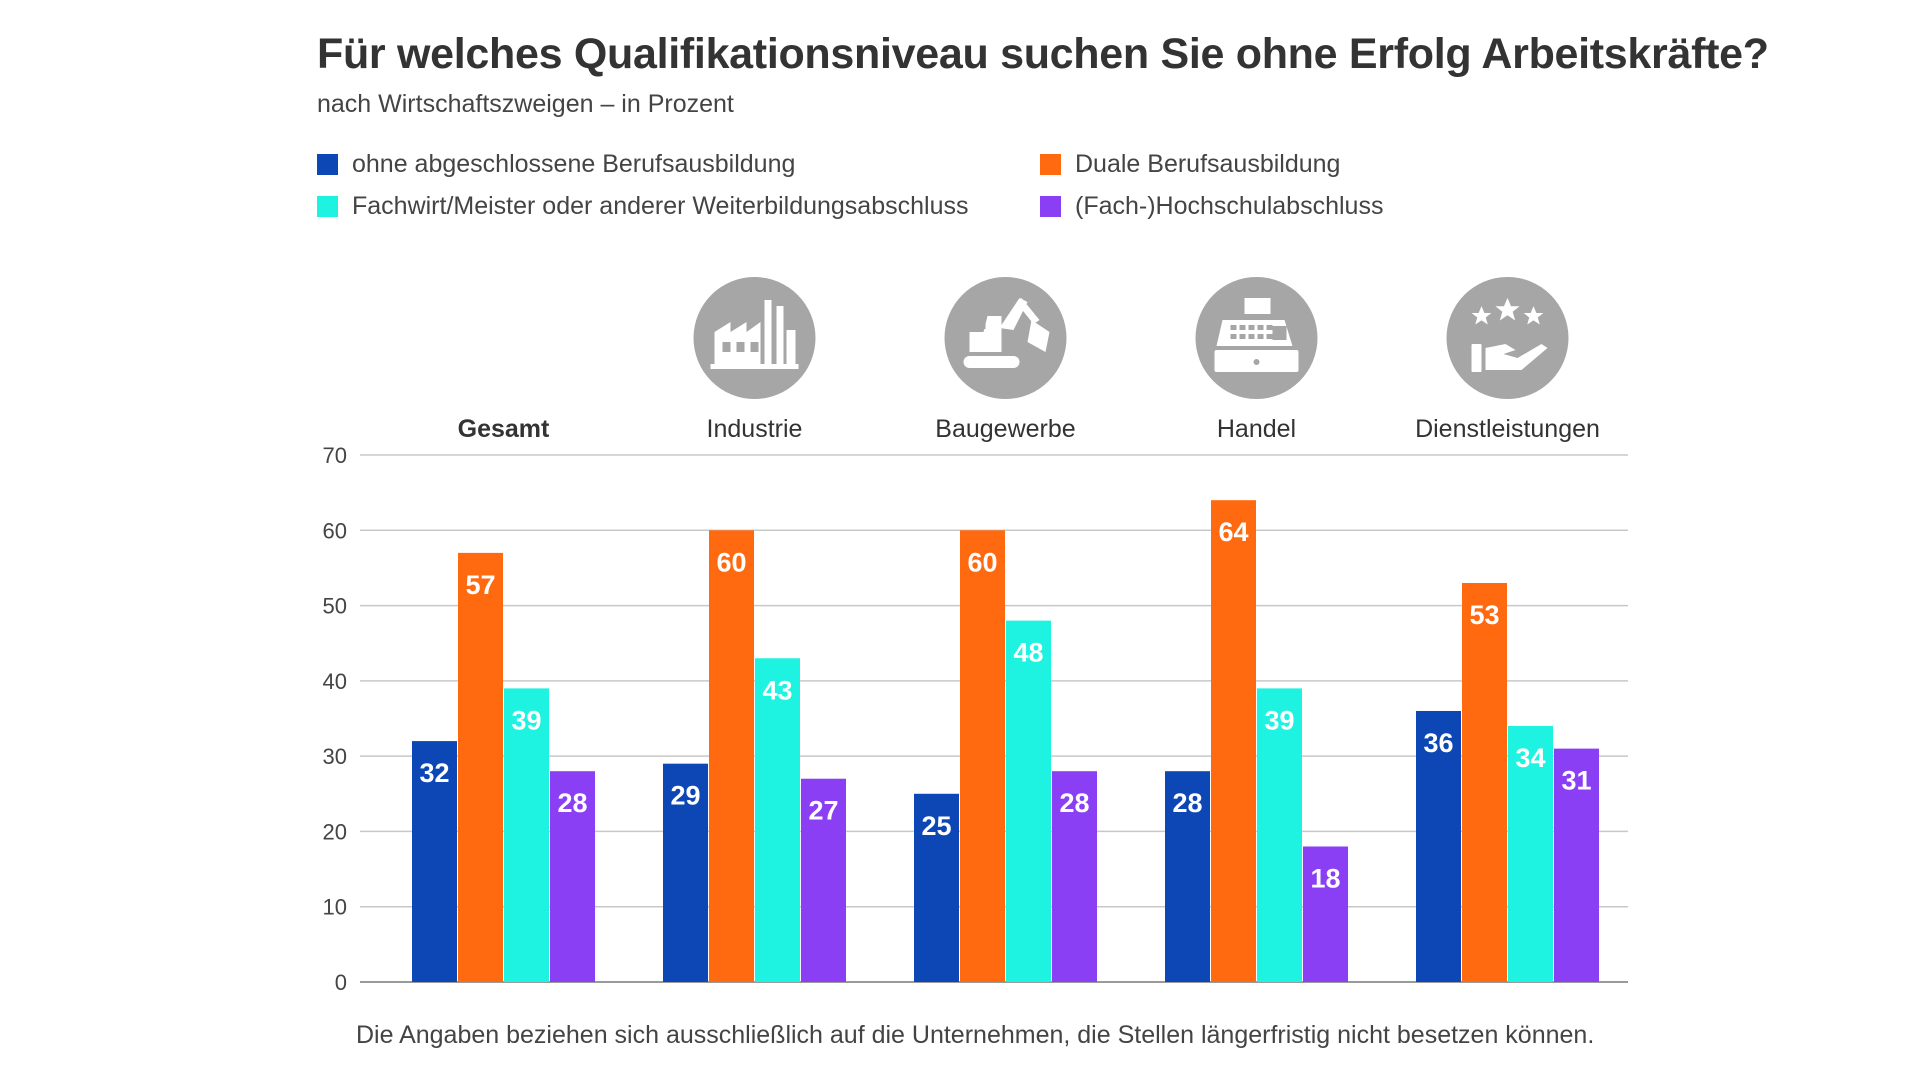 This screenshot has width=1920, height=1080. What do you see at coordinates (335, 907) in the screenshot?
I see `y-tick-label: 10` at bounding box center [335, 907].